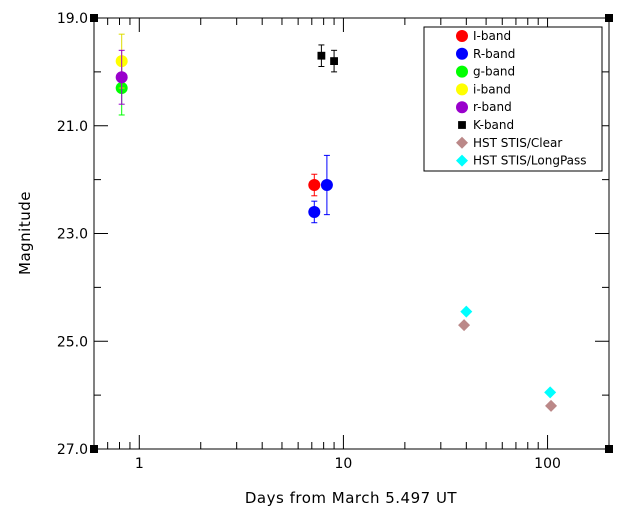  I want to click on y-tick-label: 25.0, so click(72, 342).